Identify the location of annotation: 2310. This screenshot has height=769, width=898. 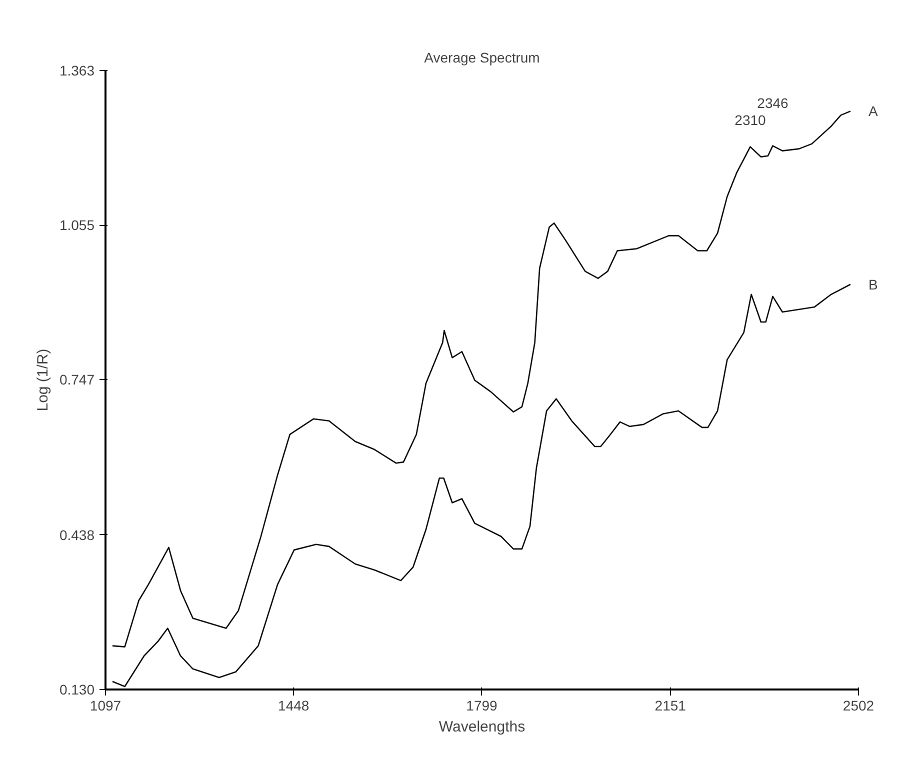
(750, 120).